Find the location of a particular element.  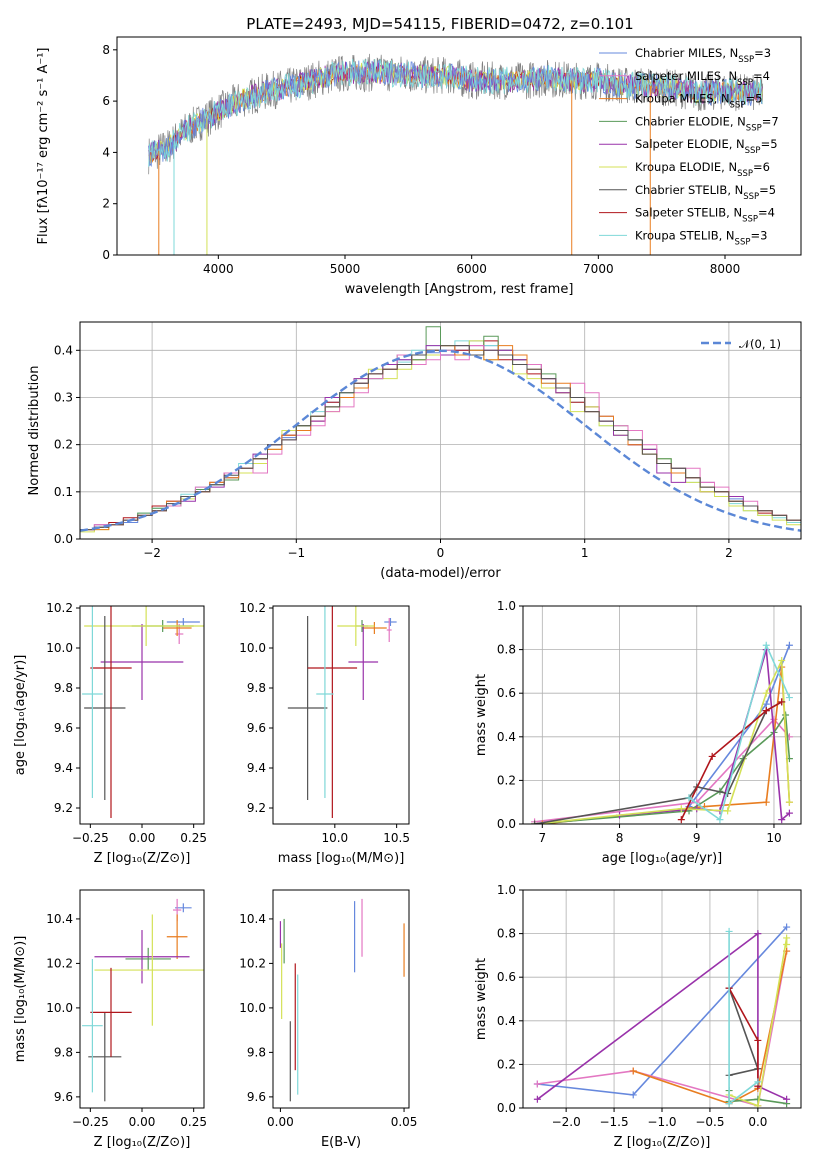

y-tick-label: 9.4 is located at coordinates (256, 768).